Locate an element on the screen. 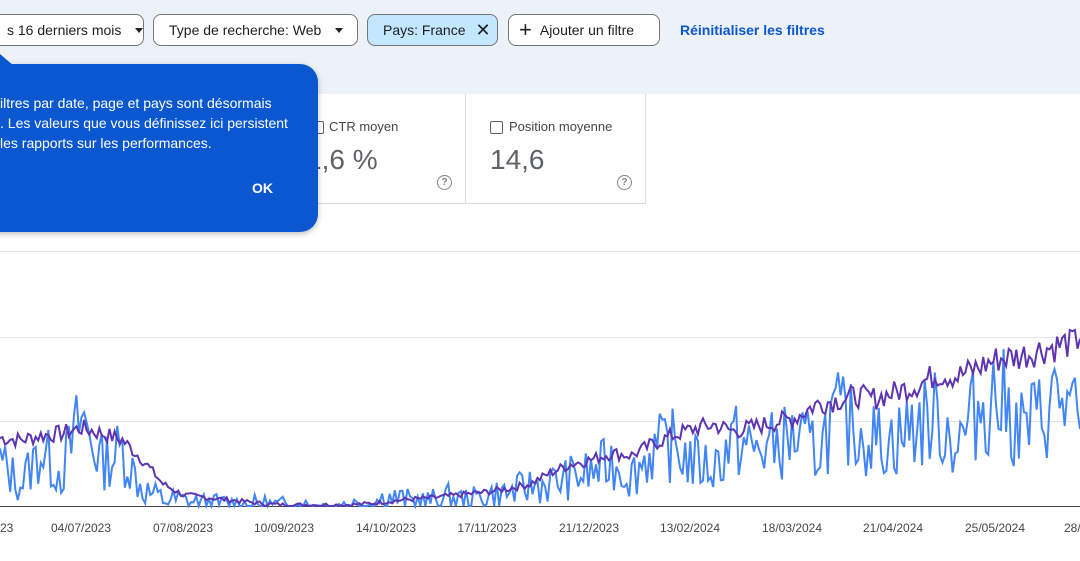 The image size is (1080, 561). date-range-label: s 16 derniers mois is located at coordinates (64, 30).